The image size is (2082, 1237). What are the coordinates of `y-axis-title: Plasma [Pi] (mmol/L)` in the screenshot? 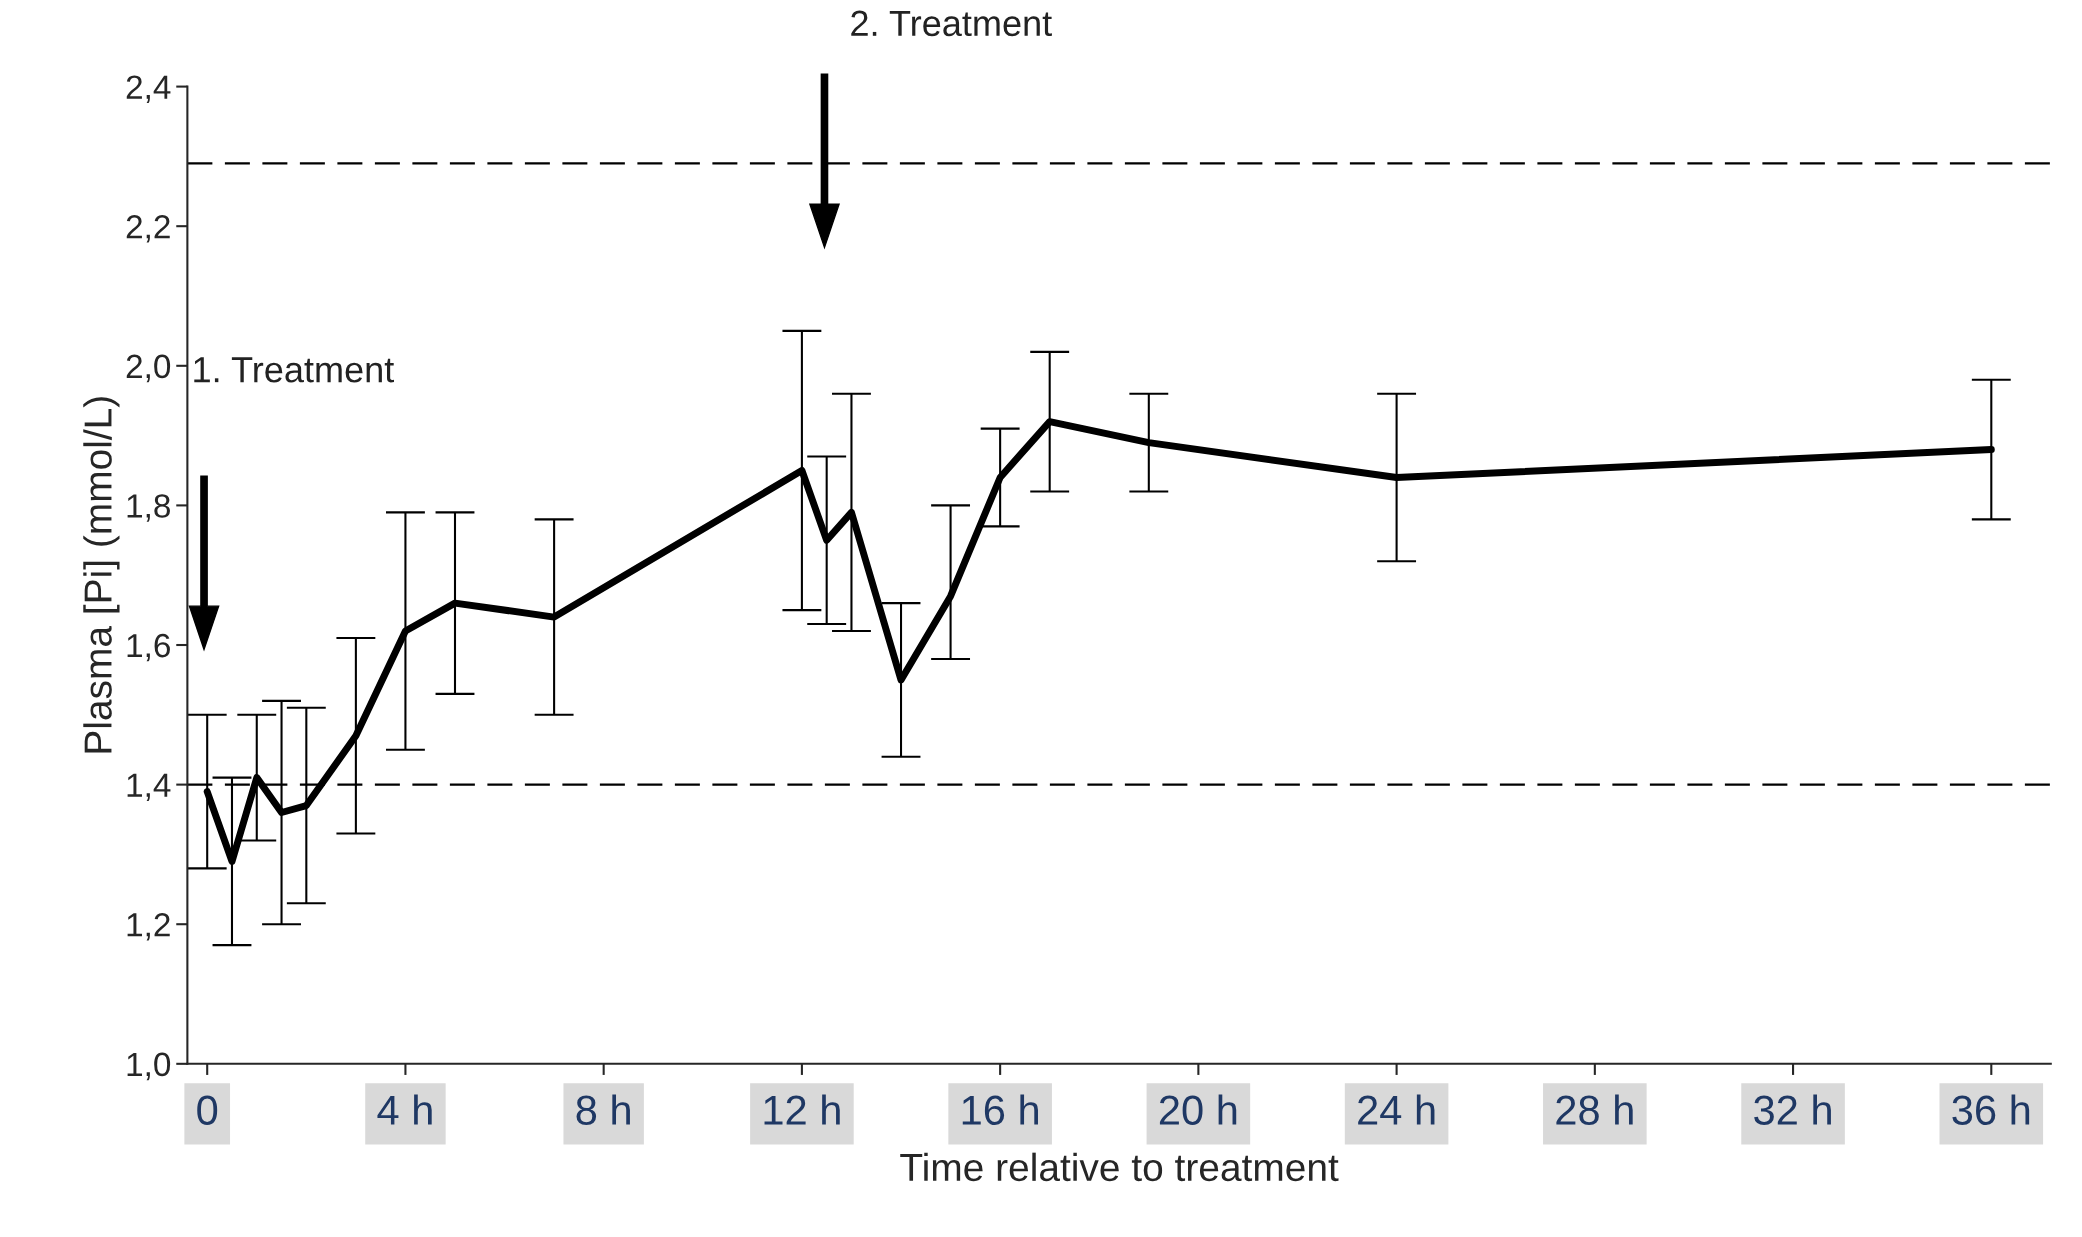 It's located at (101, 575).